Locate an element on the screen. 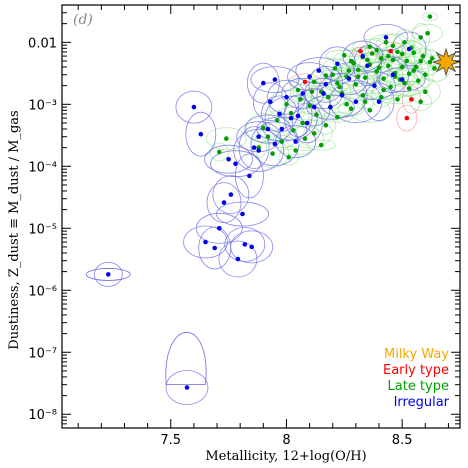 This screenshot has width=468, height=468. panel-label: (d) is located at coordinates (83, 20).